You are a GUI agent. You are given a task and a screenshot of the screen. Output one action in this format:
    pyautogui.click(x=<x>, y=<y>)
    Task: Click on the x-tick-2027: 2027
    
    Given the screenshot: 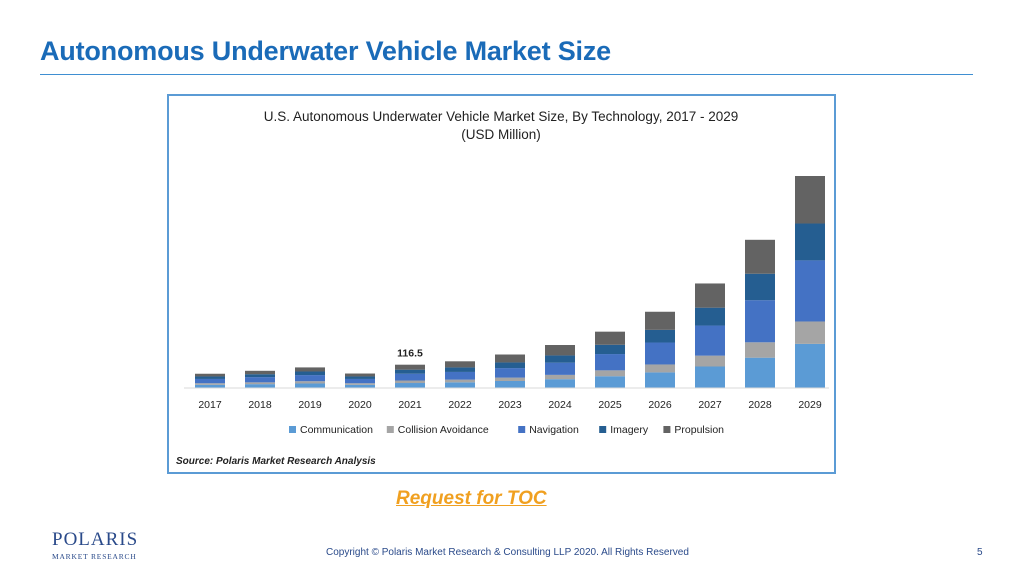 What is the action you would take?
    pyautogui.click(x=710, y=405)
    